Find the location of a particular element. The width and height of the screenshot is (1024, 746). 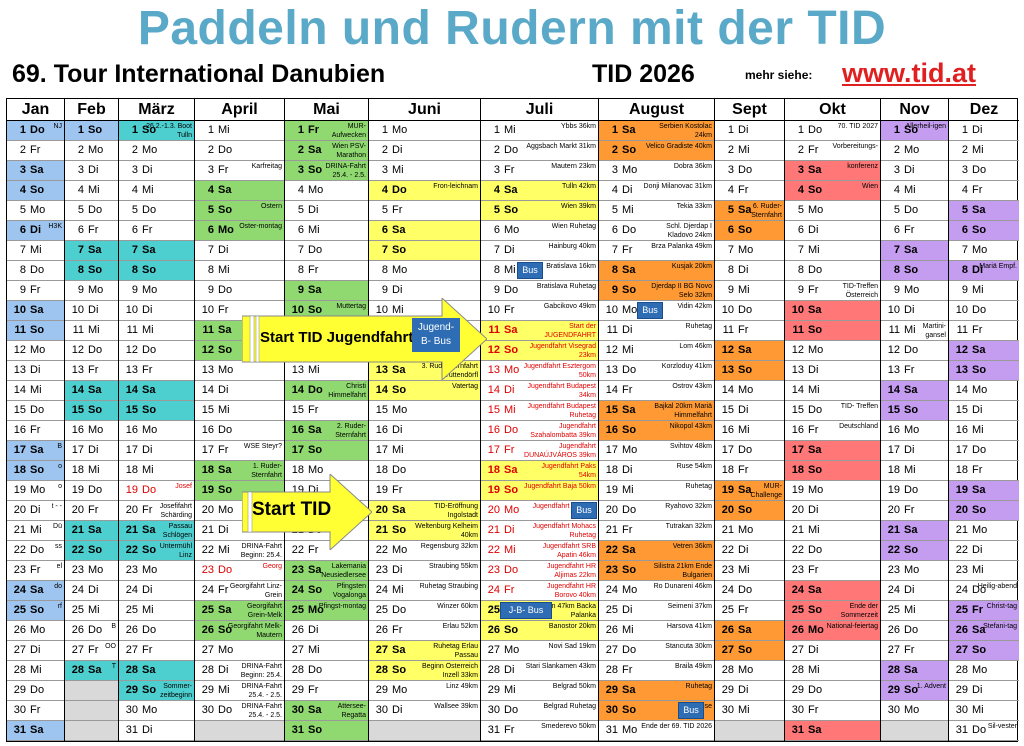

day-cell: 19 Sa is located at coordinates (984, 491).